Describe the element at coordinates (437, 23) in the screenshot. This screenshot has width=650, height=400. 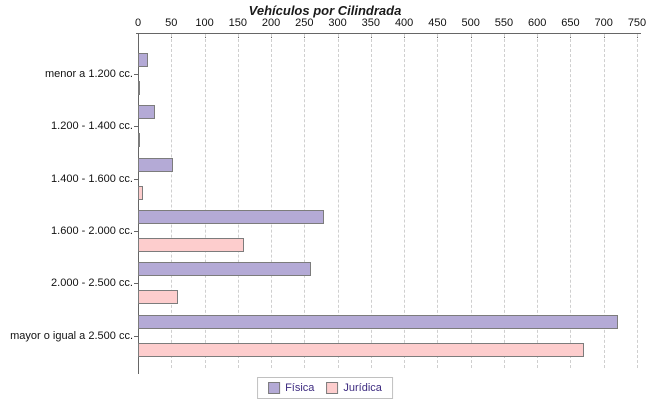
I see `x-tick-label: 450` at that location.